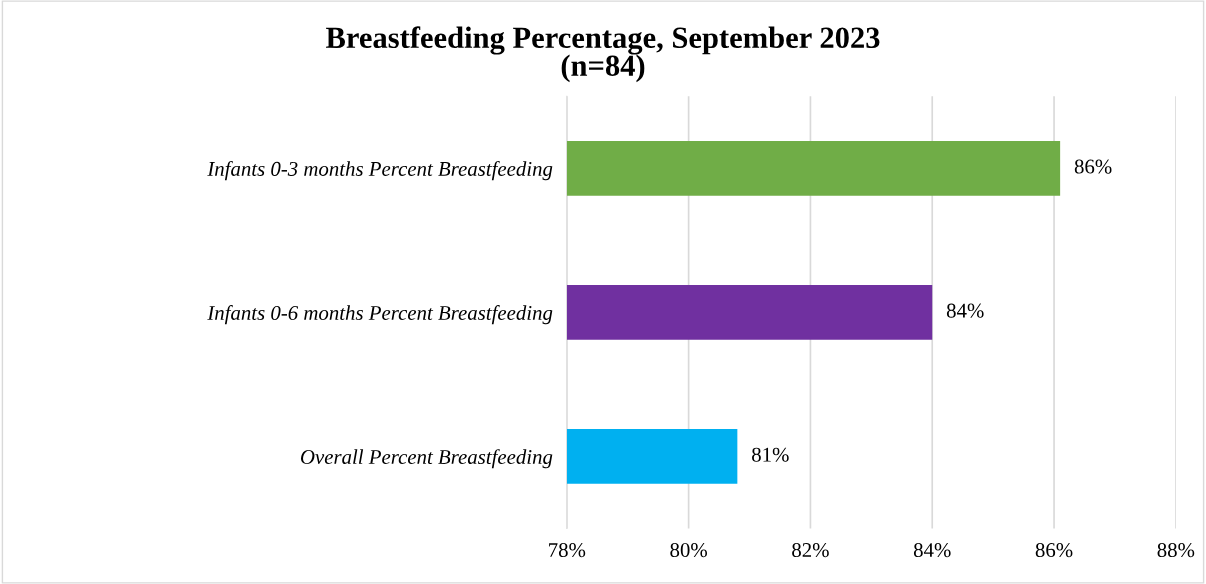 The image size is (1206, 584). What do you see at coordinates (689, 550) in the screenshot?
I see `x-tick-label: 80%` at bounding box center [689, 550].